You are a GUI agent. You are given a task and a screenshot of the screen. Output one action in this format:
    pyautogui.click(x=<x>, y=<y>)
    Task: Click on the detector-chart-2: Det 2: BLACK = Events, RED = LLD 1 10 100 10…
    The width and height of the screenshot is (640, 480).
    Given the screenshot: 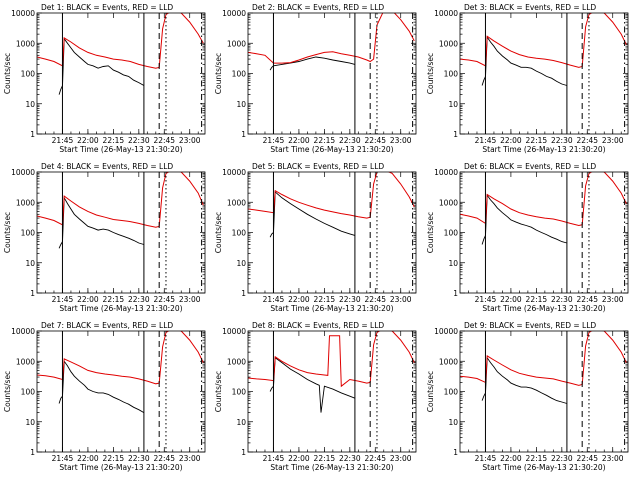 What is the action you would take?
    pyautogui.click(x=315, y=78)
    